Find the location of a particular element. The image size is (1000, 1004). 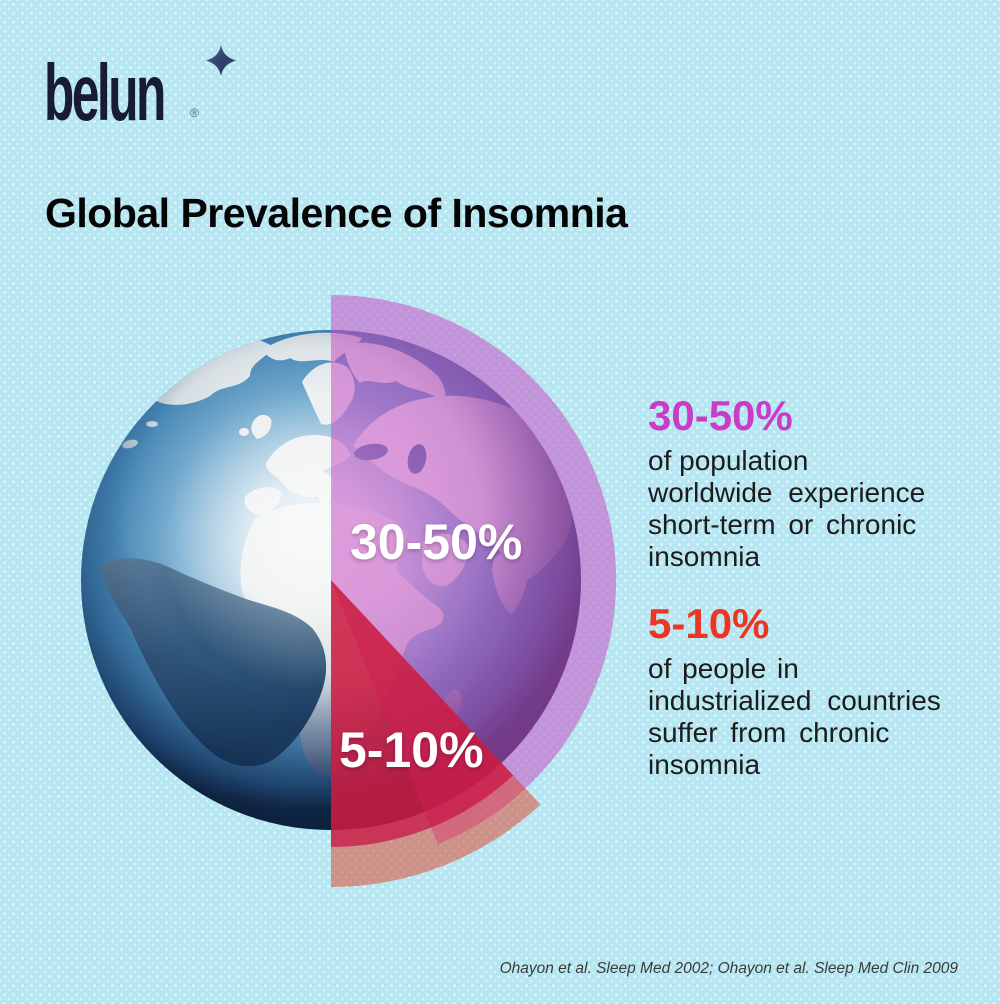

page-title: Global Prevalence of Insomnia is located at coordinates (336, 213).